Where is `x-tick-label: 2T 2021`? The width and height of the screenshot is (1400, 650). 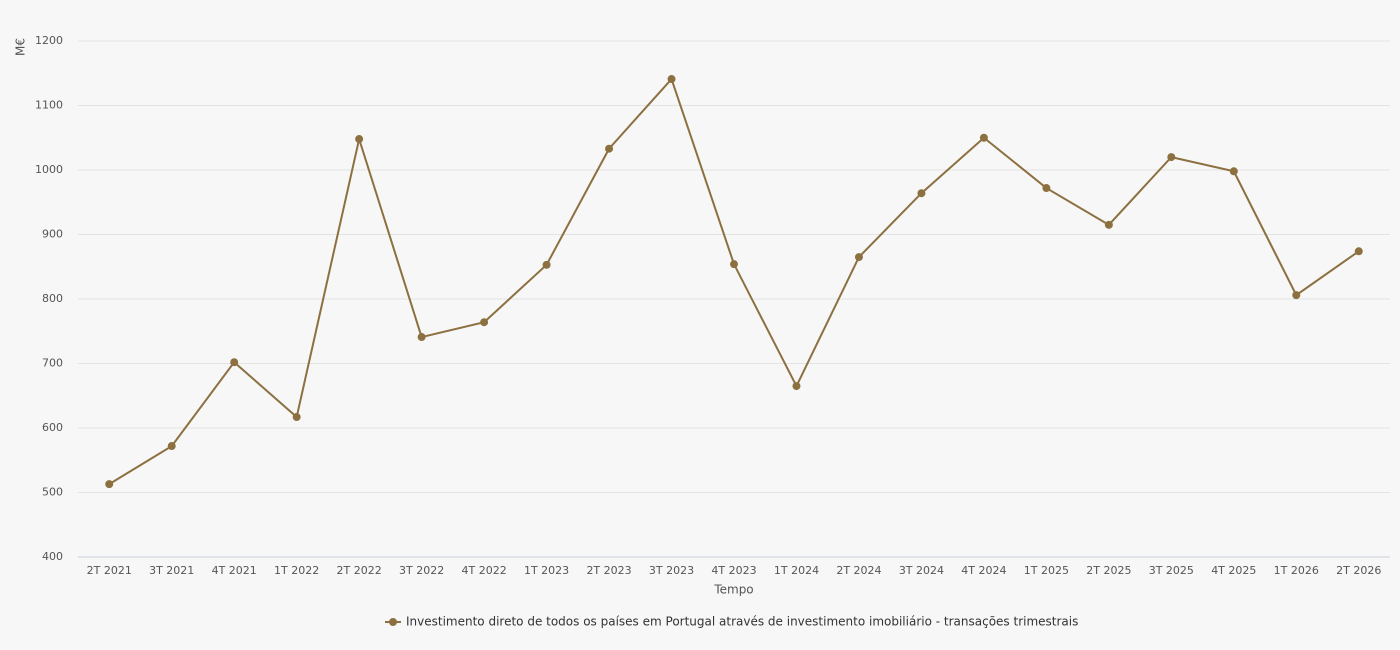
x-tick-label: 2T 2021 is located at coordinates (109, 570).